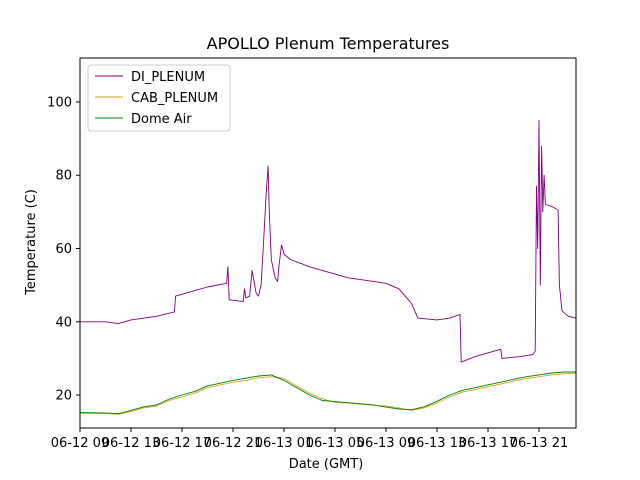 Image resolution: width=640 pixels, height=480 pixels. Describe the element at coordinates (437, 443) in the screenshot. I see `x-tick-label-7: 06-13 13` at that location.